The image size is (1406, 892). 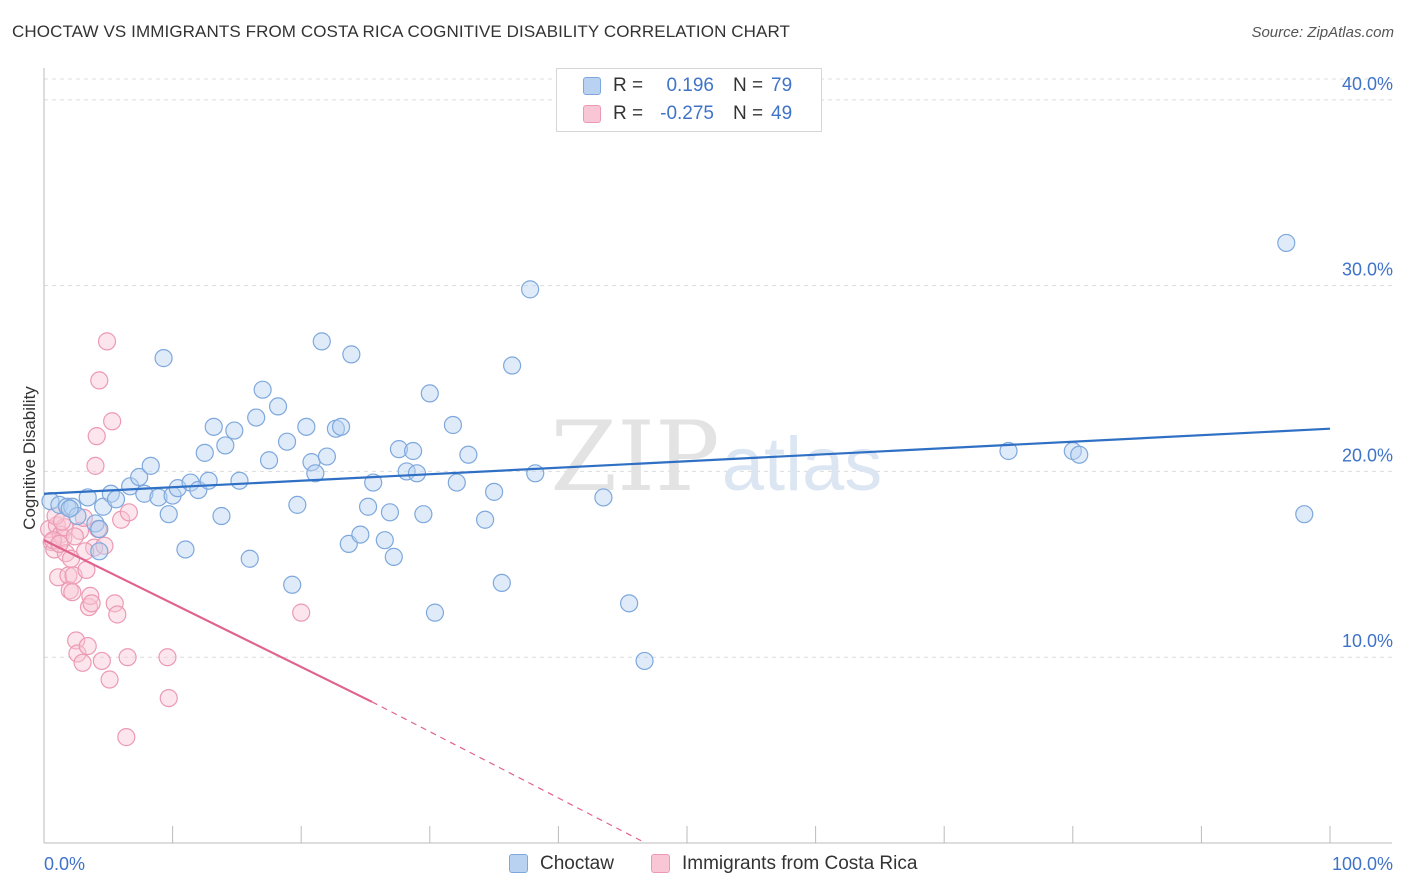 I want to click on y-tick-label: 20.0%, so click(x=1367, y=455).